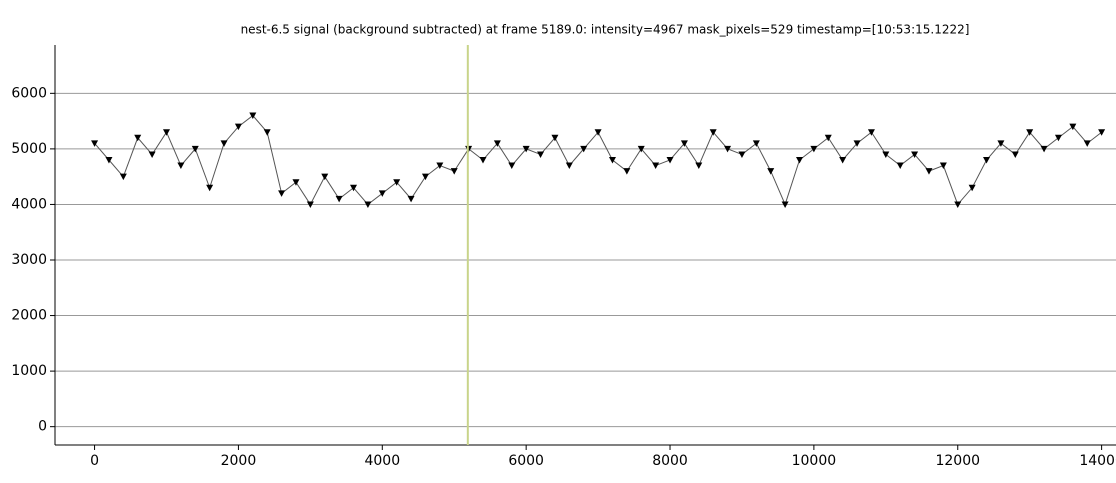  Describe the element at coordinates (382, 461) in the screenshot. I see `x-tick-label: 4000` at that location.